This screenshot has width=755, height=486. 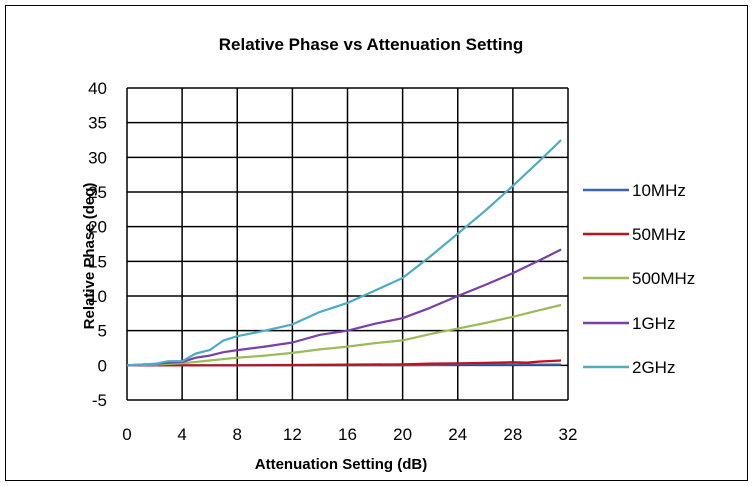 I want to click on y-axis-label: Relative Phase (deg), so click(x=89, y=256).